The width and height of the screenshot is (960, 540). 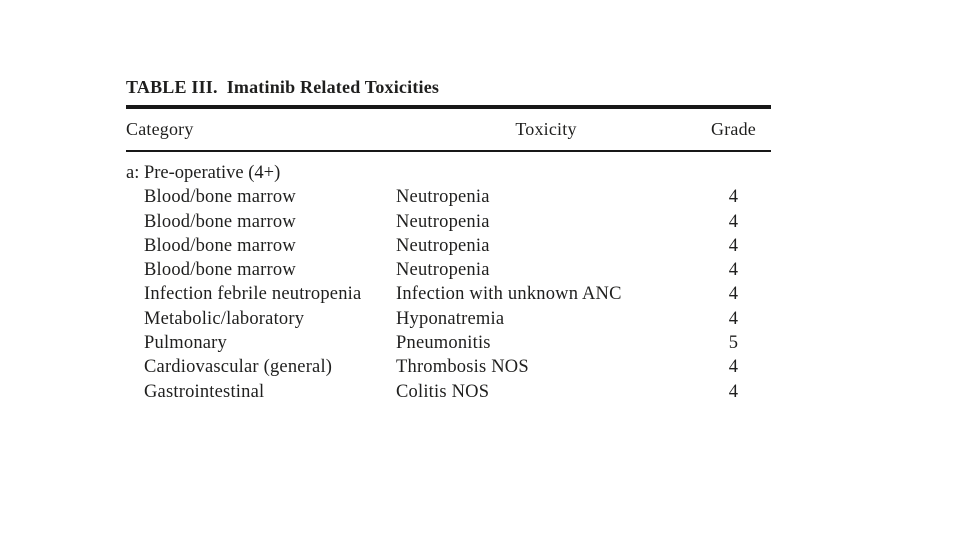 I want to click on toxicity-cell: Pneumonitis, so click(x=443, y=343).